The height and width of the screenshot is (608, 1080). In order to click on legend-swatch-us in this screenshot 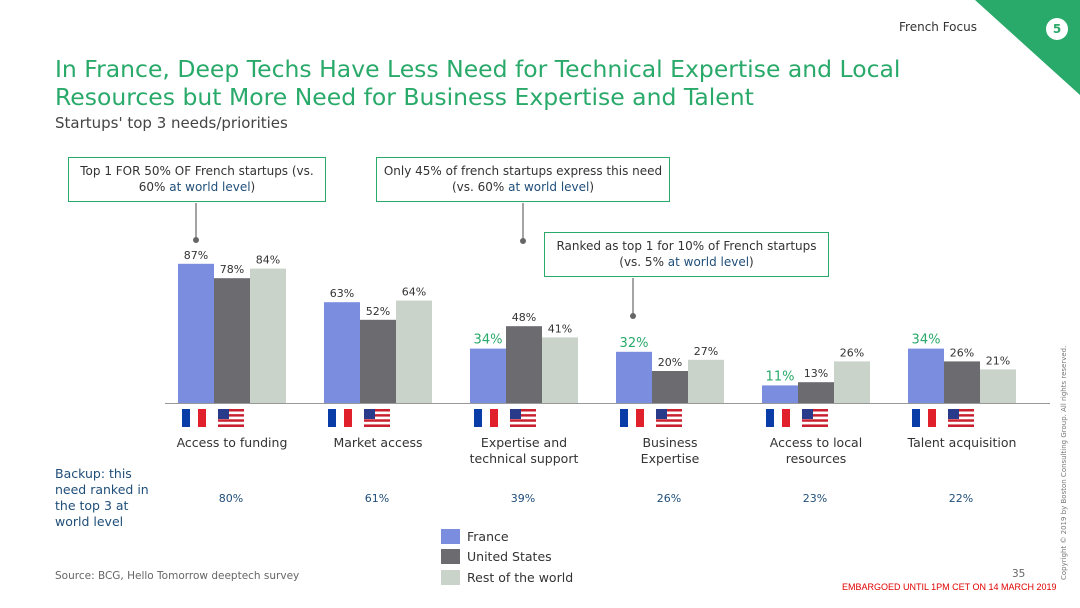, I will do `click(450, 557)`.